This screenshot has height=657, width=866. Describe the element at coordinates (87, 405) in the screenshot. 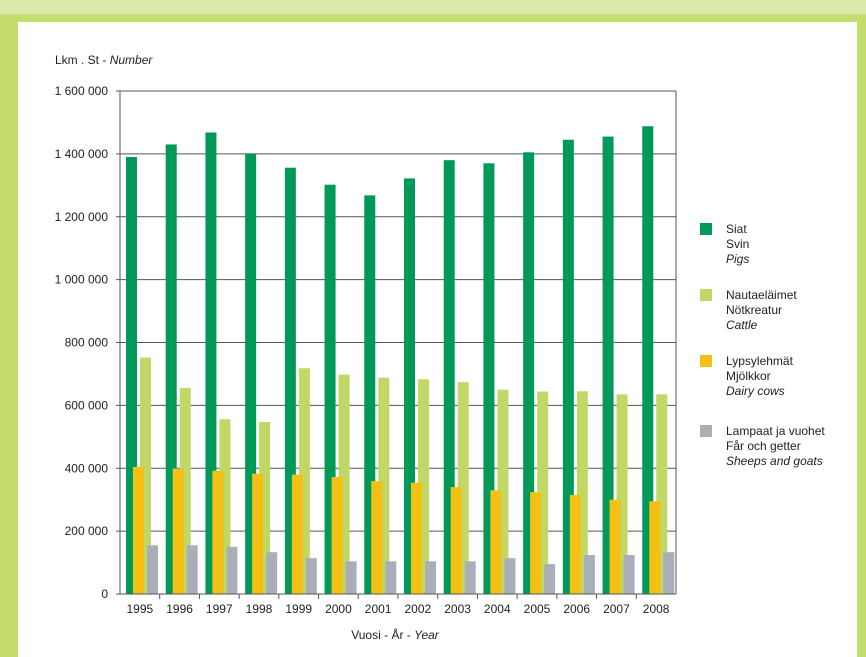

I see `y-tick-label: 600 000` at that location.